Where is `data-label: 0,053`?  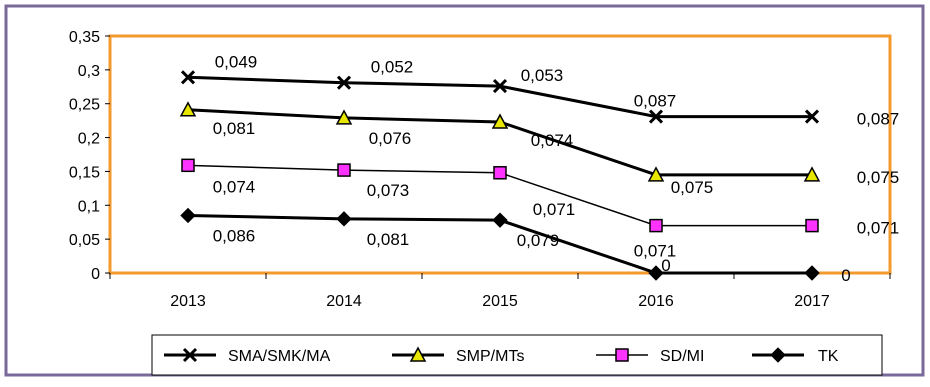
data-label: 0,053 is located at coordinates (542, 75).